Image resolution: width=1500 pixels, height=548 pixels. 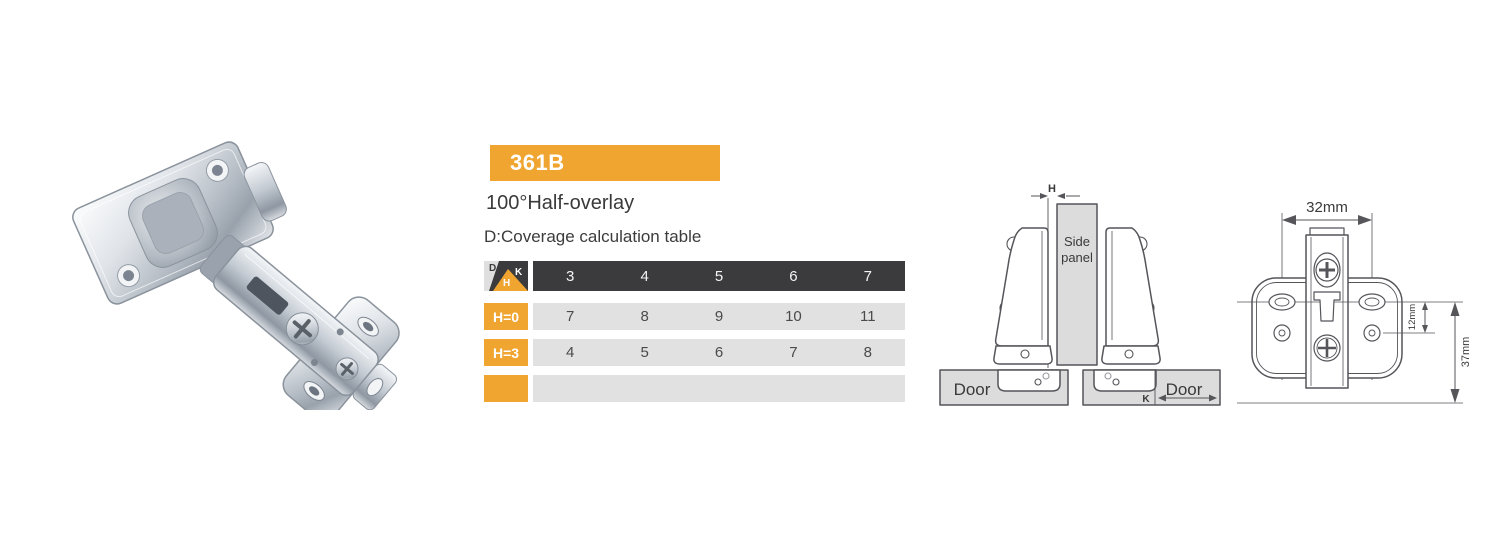 What do you see at coordinates (694, 316) in the screenshot?
I see `table-row: H=0 7 8 9 10 11` at bounding box center [694, 316].